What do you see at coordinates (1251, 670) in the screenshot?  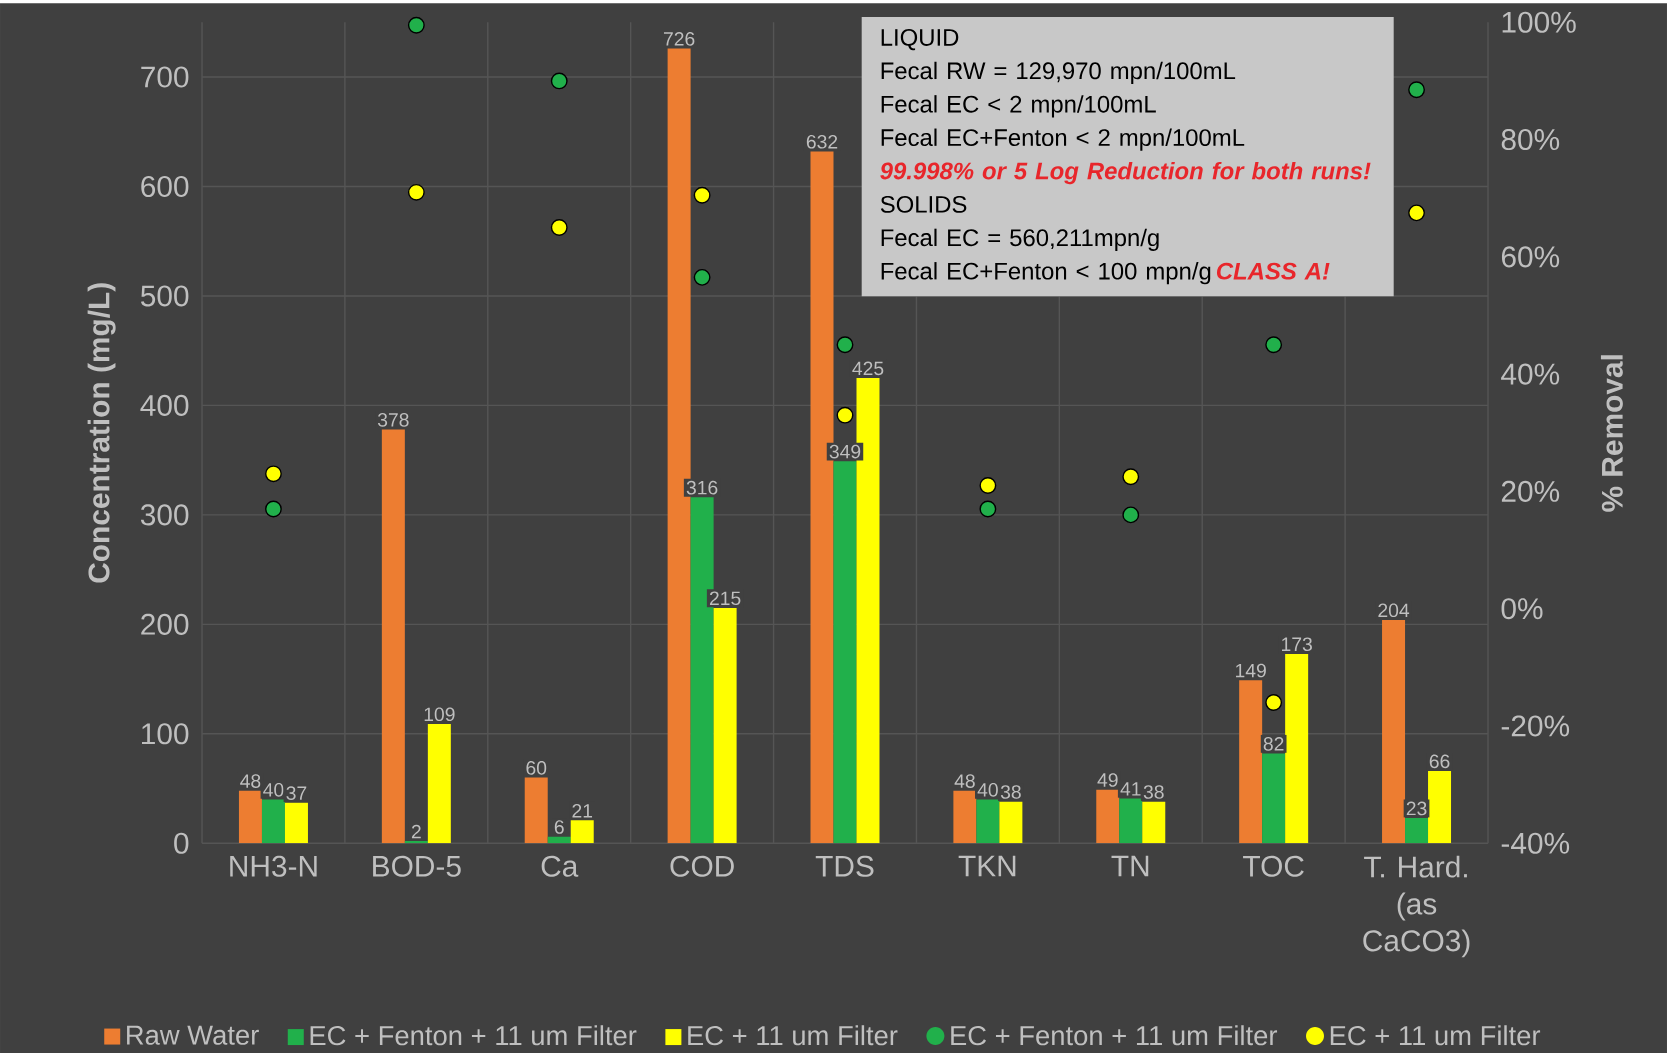 I see `data-label: 149` at bounding box center [1251, 670].